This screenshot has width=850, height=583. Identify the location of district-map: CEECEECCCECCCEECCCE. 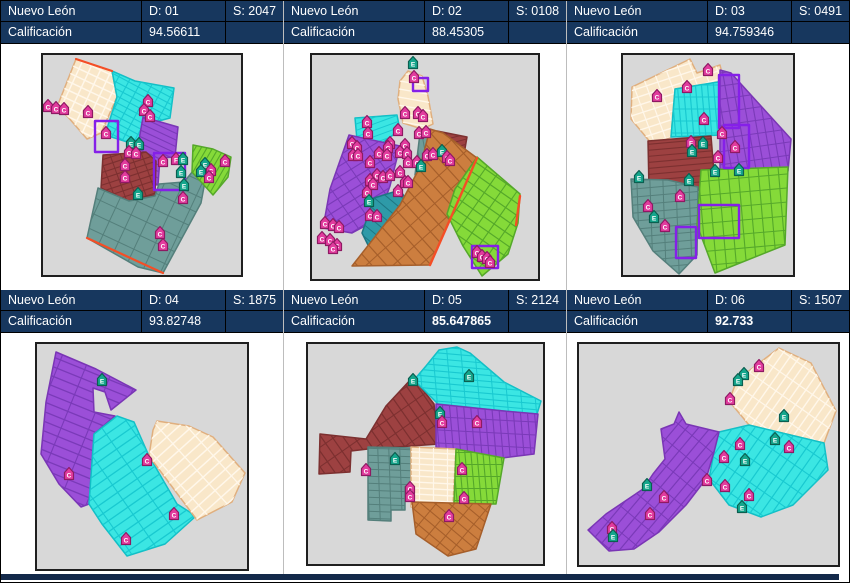
(708, 454).